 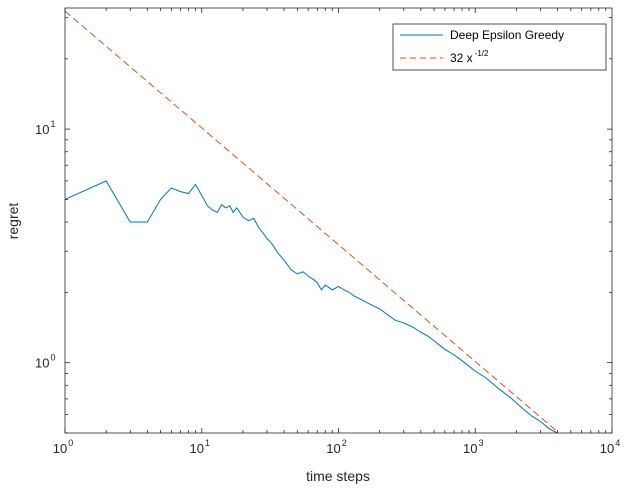 I want to click on x-tick-label-exp: 2, so click(x=344, y=443).